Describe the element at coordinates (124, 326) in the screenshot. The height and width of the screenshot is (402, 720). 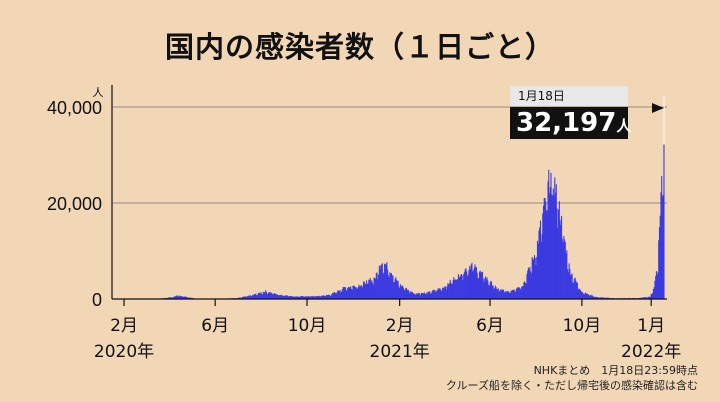
I see `x-tick-label: 2月` at that location.